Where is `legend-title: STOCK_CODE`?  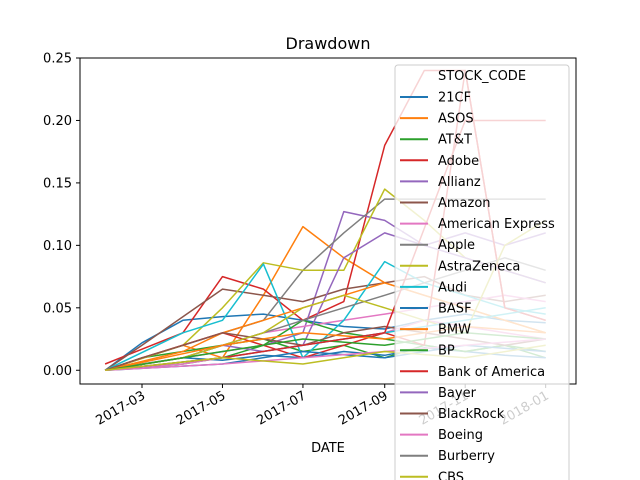
legend-title: STOCK_CODE is located at coordinates (482, 76).